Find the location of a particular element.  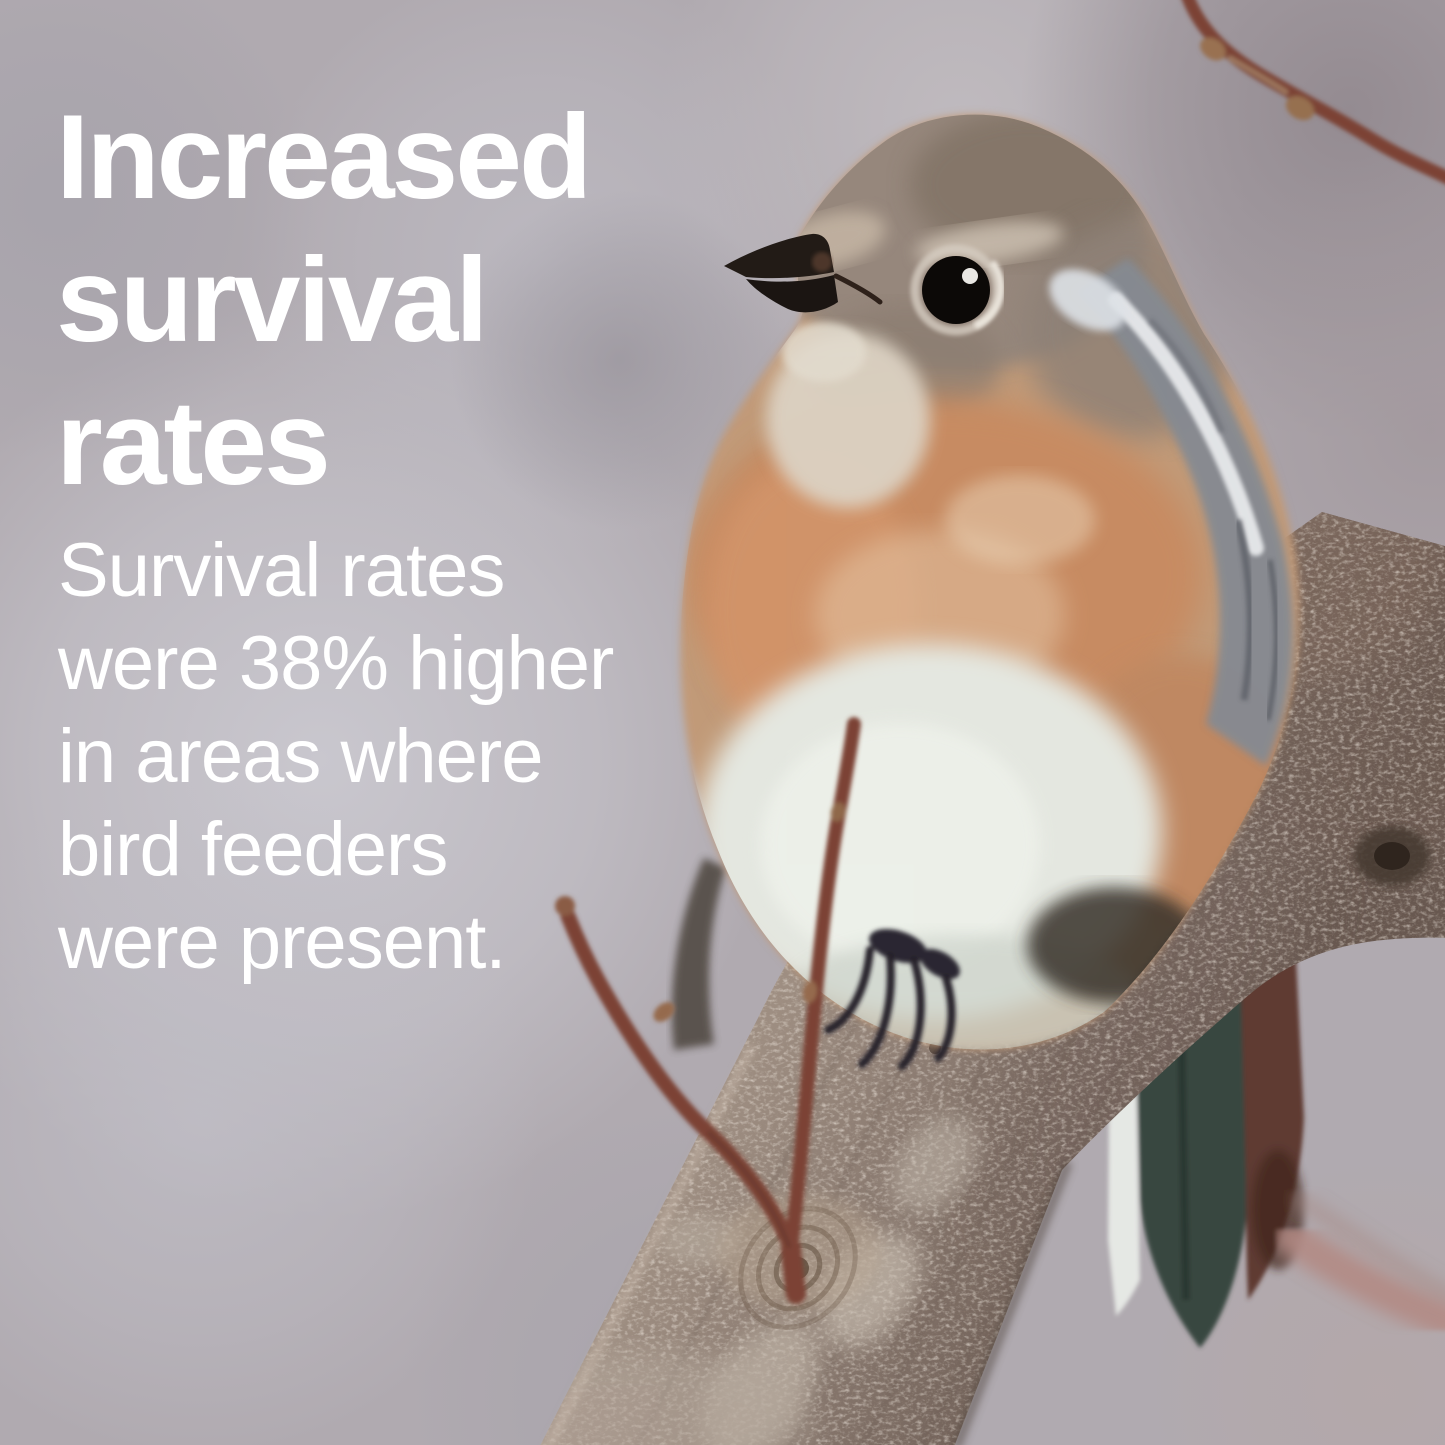

eye is located at coordinates (956, 290).